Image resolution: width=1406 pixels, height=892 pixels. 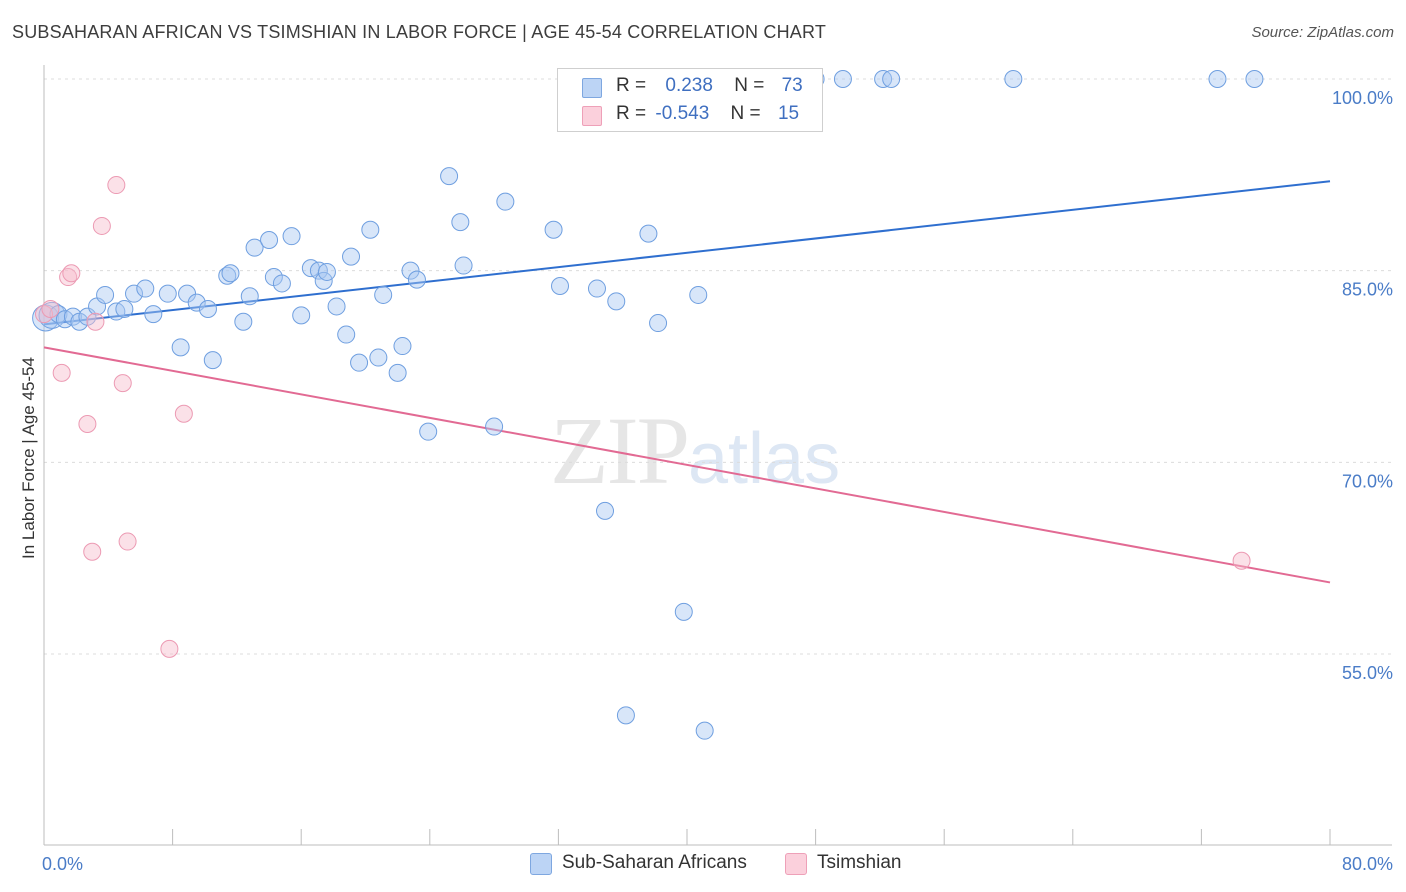 What do you see at coordinates (1367, 673) in the screenshot?
I see `y-tick-label: 55.0%` at bounding box center [1367, 673].